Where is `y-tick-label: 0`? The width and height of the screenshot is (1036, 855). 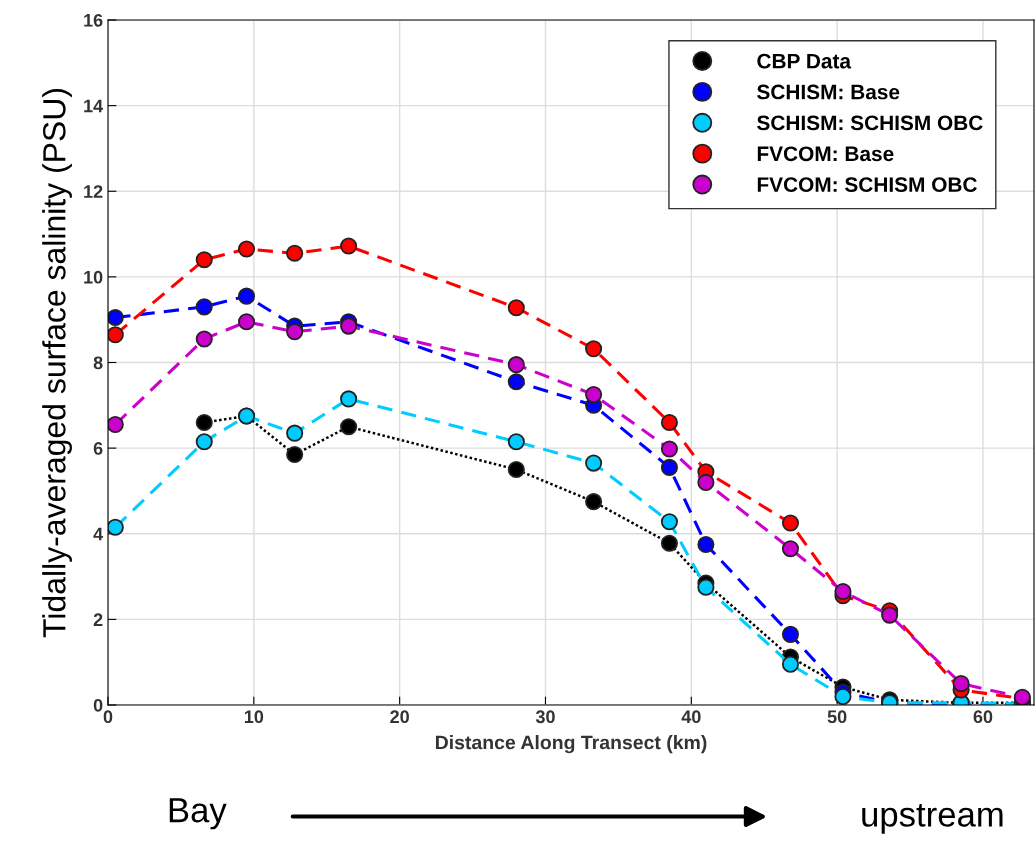
y-tick-label: 0 is located at coordinates (98, 705).